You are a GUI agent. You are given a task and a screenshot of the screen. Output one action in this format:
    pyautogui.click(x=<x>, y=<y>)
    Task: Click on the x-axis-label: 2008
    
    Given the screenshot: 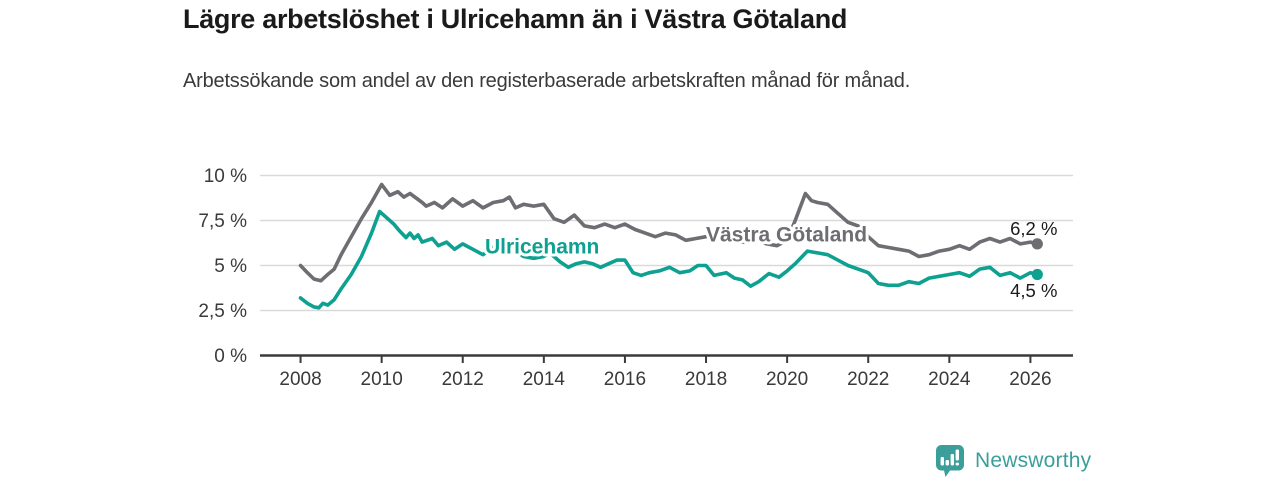 What is the action you would take?
    pyautogui.click(x=300, y=379)
    